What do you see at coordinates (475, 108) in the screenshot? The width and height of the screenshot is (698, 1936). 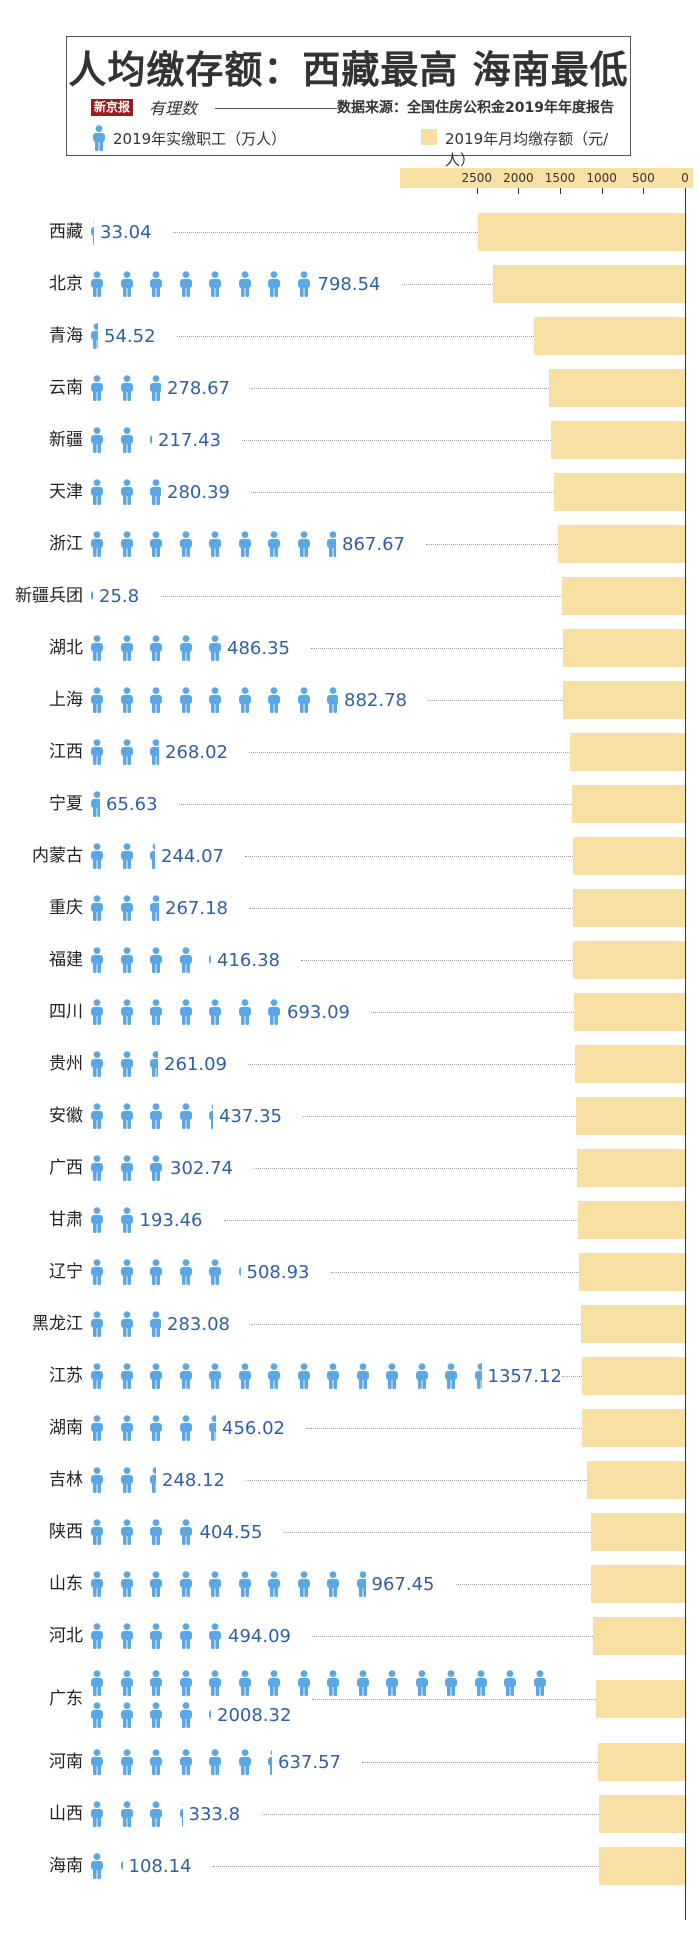 I see `data-source: 数据来源：全国住房公积金2019年年度报告` at bounding box center [475, 108].